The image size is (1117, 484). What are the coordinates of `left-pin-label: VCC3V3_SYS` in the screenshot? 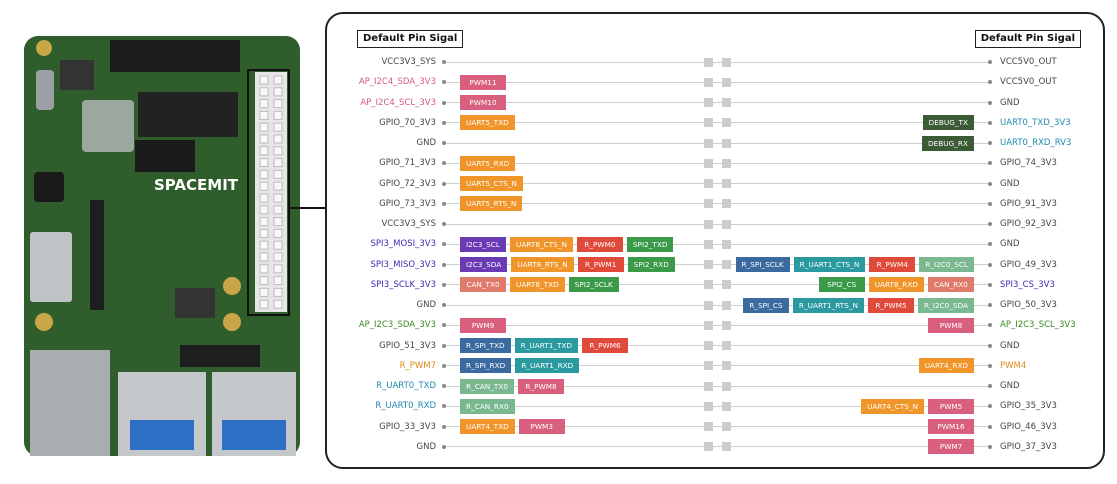 It's located at (408, 62).